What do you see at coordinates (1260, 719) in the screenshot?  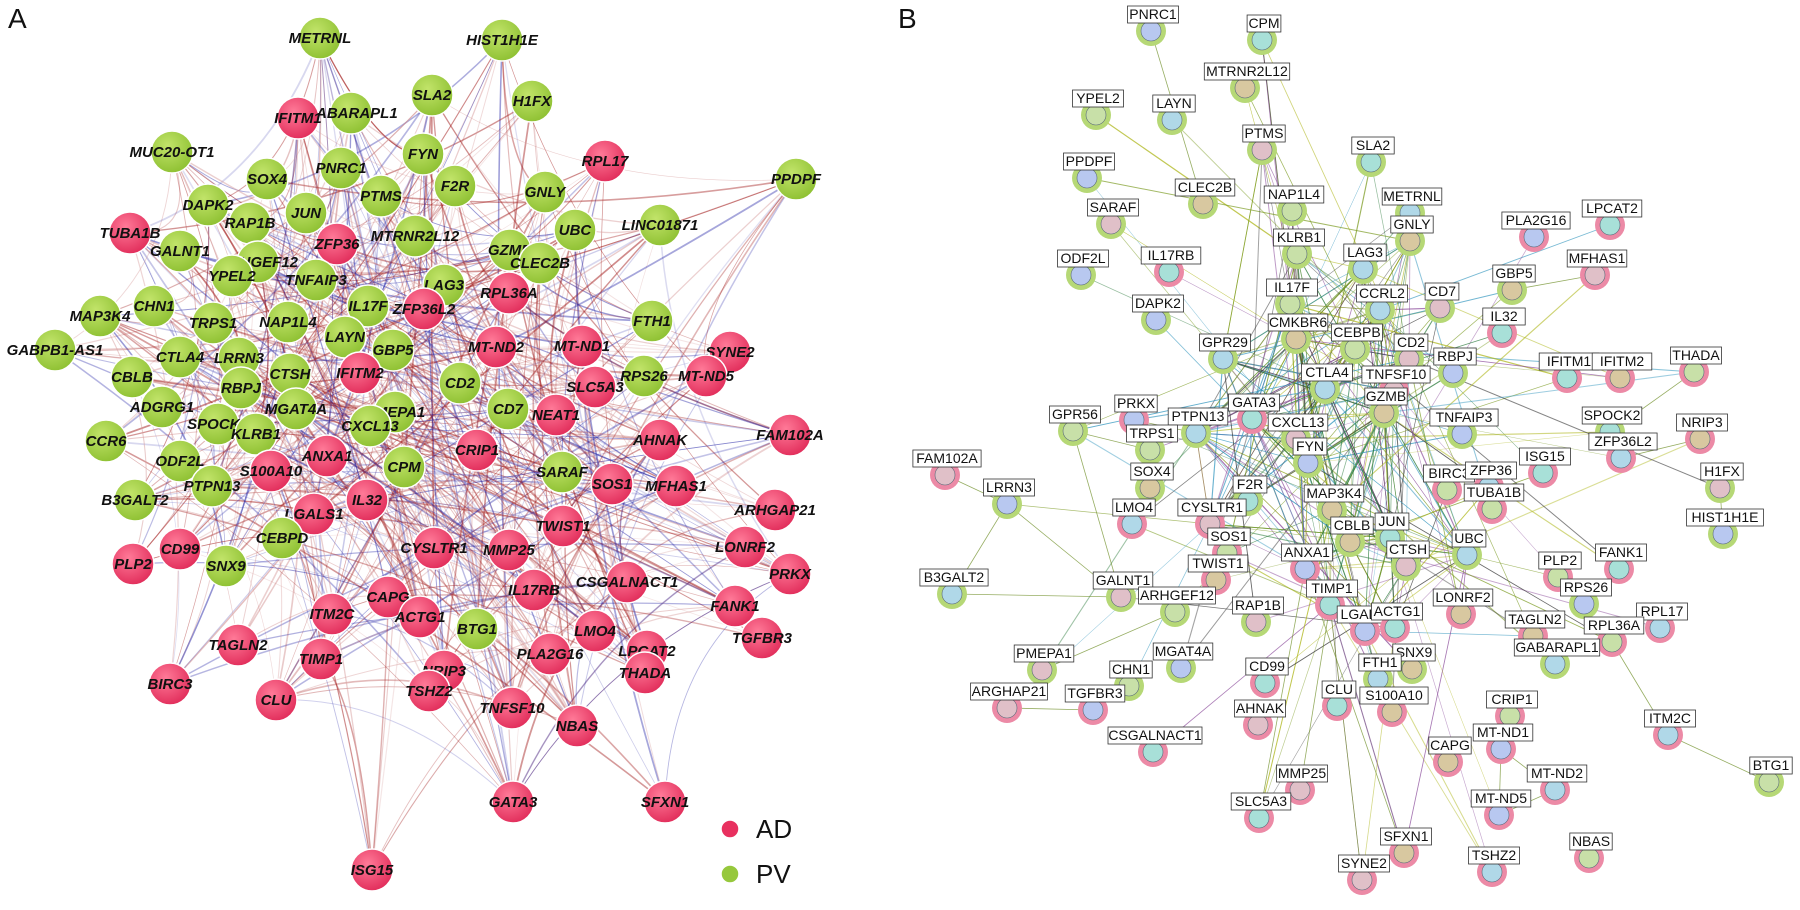 I see `panel-b-node-ahnak: AHNAK` at bounding box center [1260, 719].